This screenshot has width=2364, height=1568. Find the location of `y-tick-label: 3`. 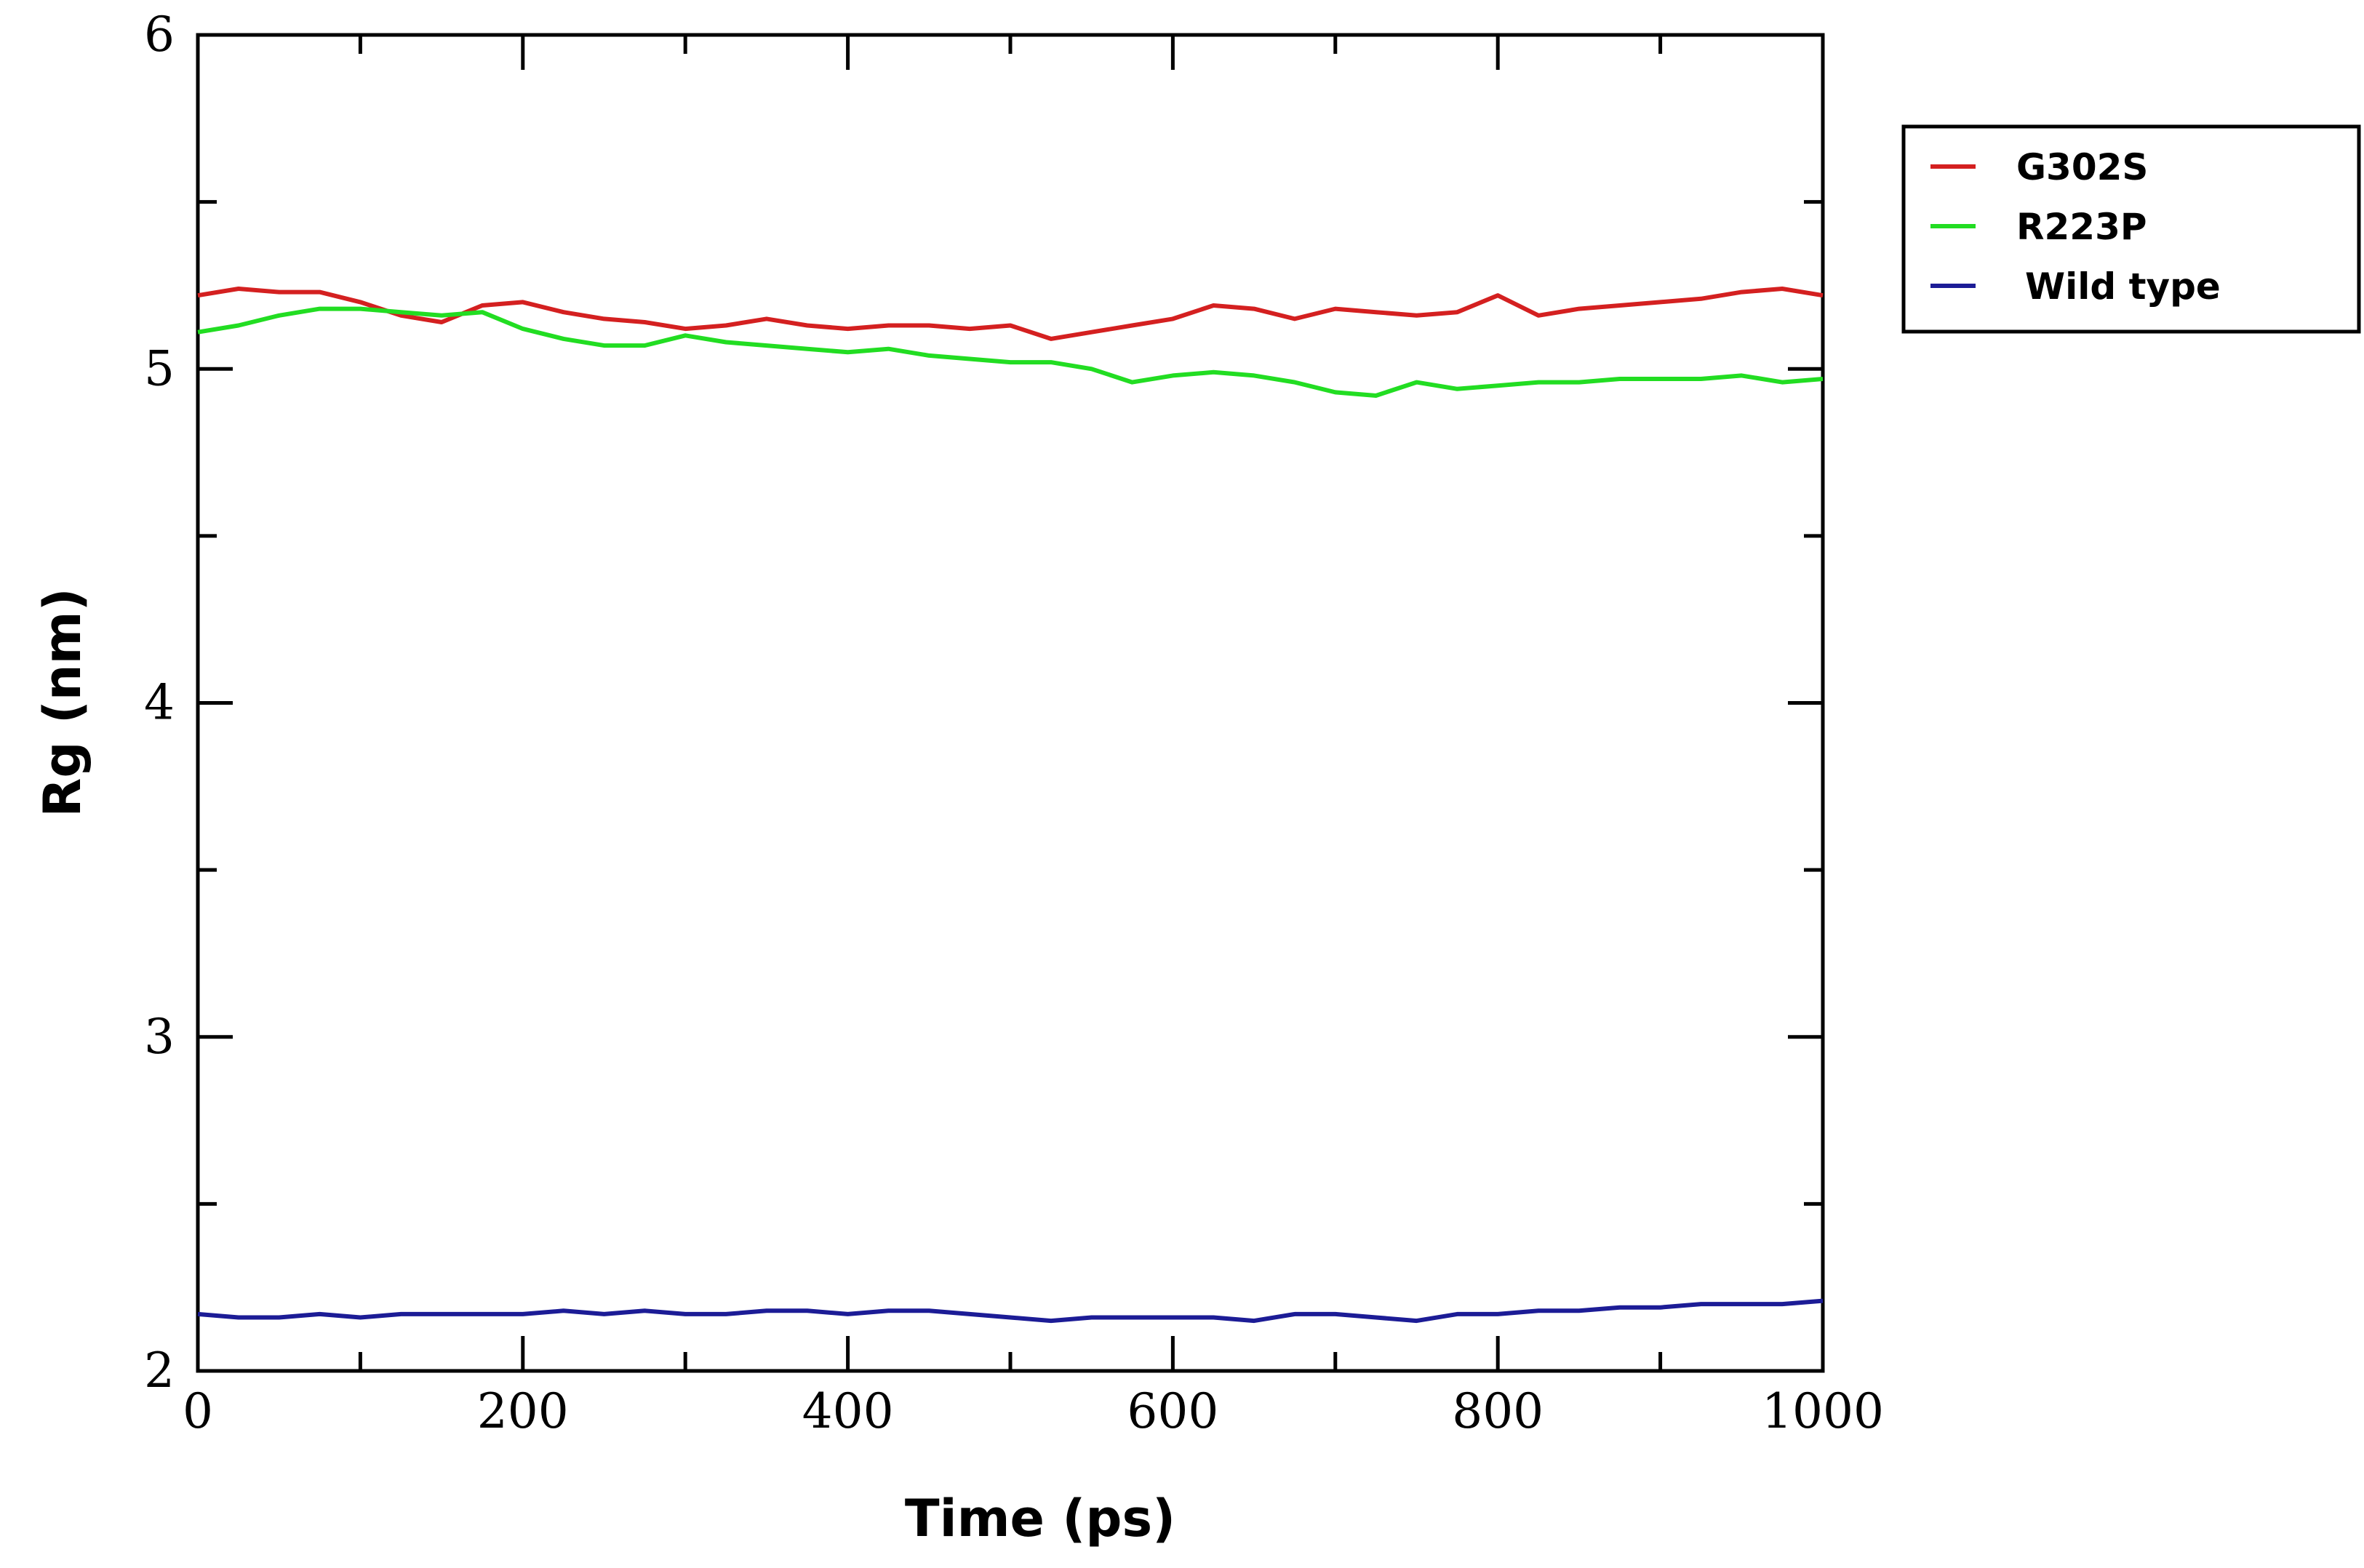

y-tick-label: 3 is located at coordinates (159, 1037).